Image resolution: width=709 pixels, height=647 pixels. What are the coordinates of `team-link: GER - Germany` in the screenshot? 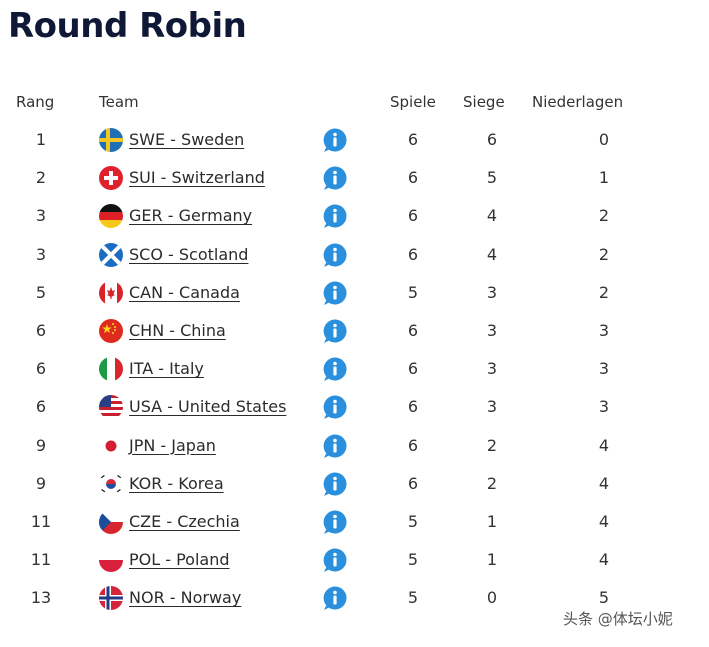 It's located at (191, 216).